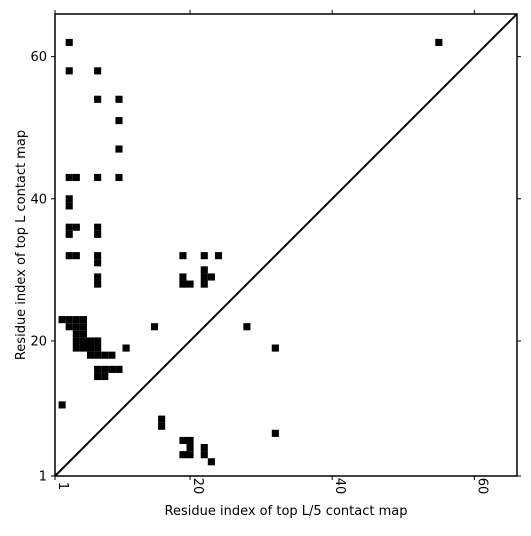  I want to click on x-tick-label: 40, so click(339, 486).